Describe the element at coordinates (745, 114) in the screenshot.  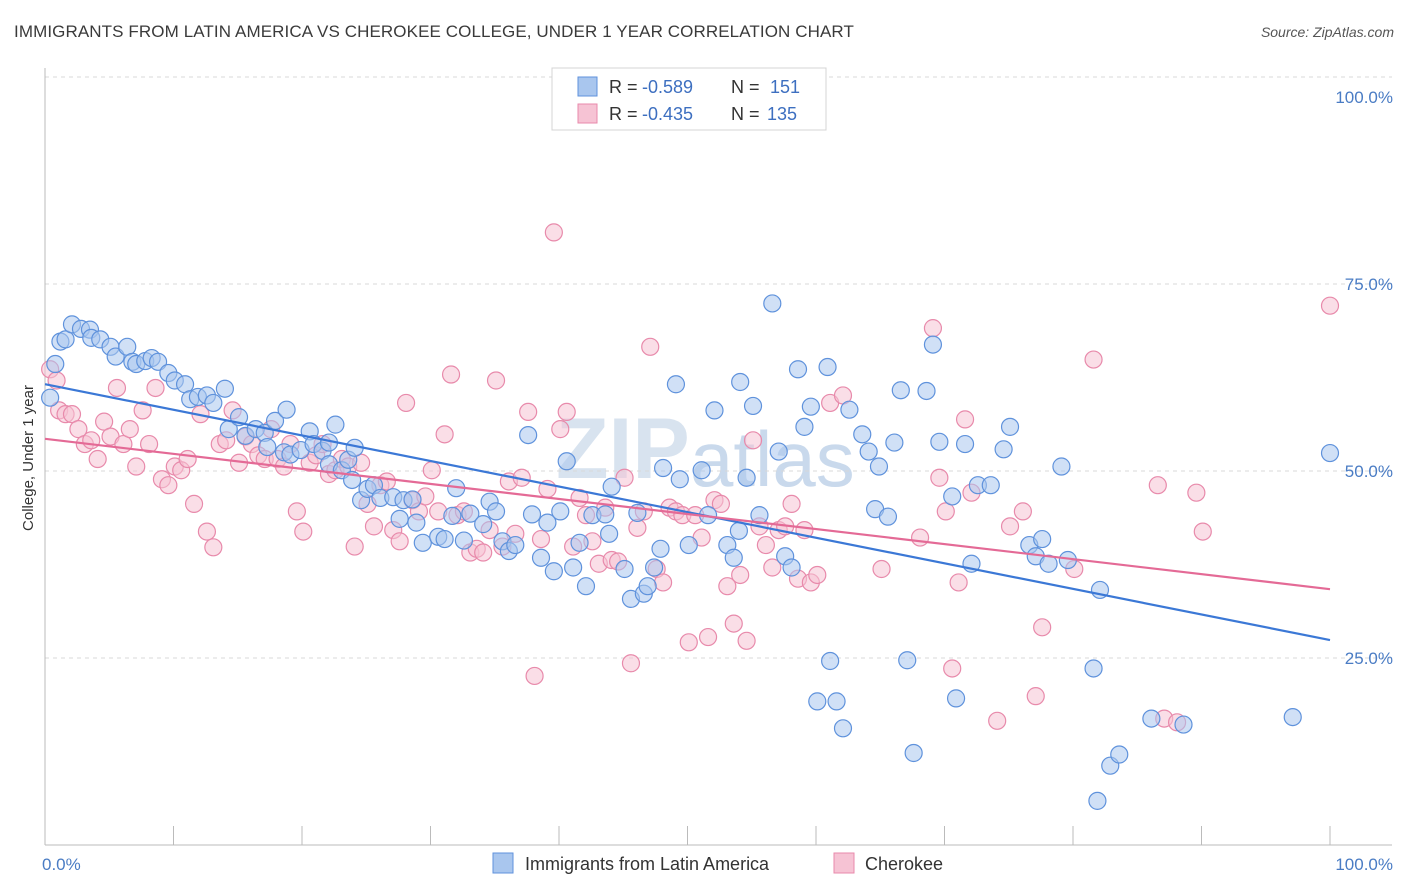
I see `legend-n-label-pink: N =` at that location.